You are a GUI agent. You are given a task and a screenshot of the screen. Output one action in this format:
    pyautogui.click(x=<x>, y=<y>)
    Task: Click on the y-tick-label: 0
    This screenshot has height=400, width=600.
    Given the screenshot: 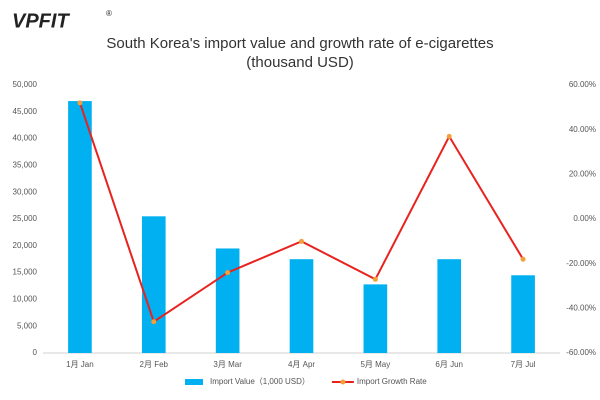 What is the action you would take?
    pyautogui.click(x=35, y=352)
    